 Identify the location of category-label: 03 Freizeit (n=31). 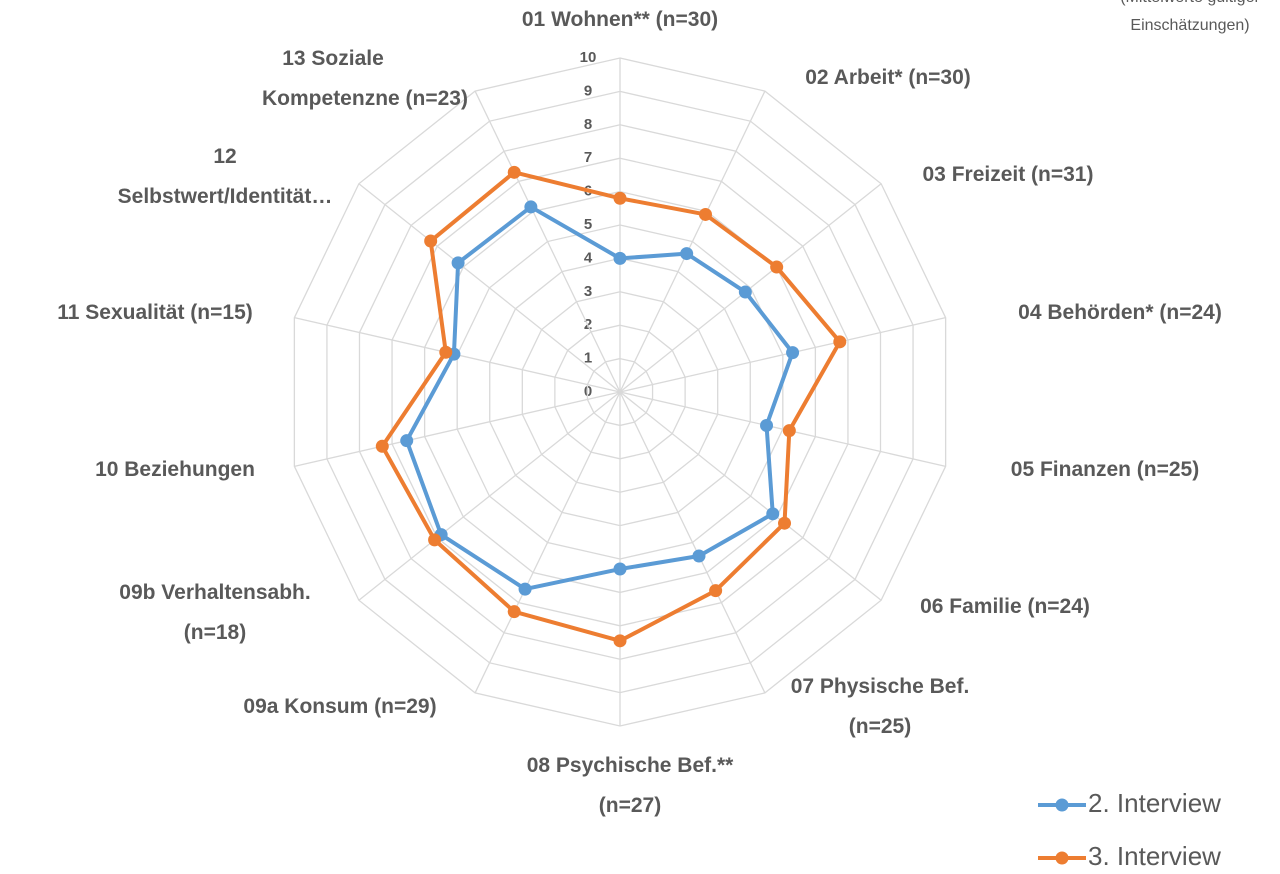
(1008, 174).